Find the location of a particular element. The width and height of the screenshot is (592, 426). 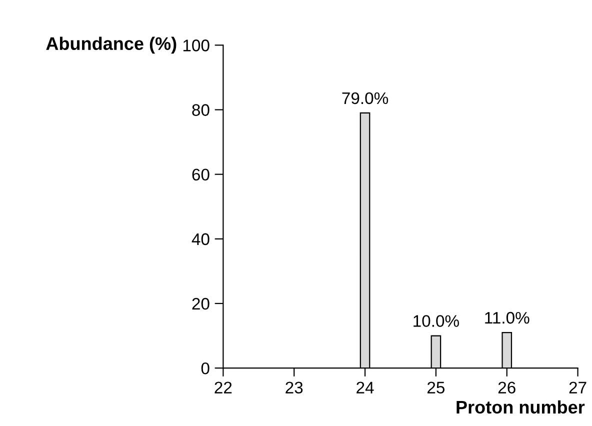

x-tick-label: 26 is located at coordinates (507, 388).